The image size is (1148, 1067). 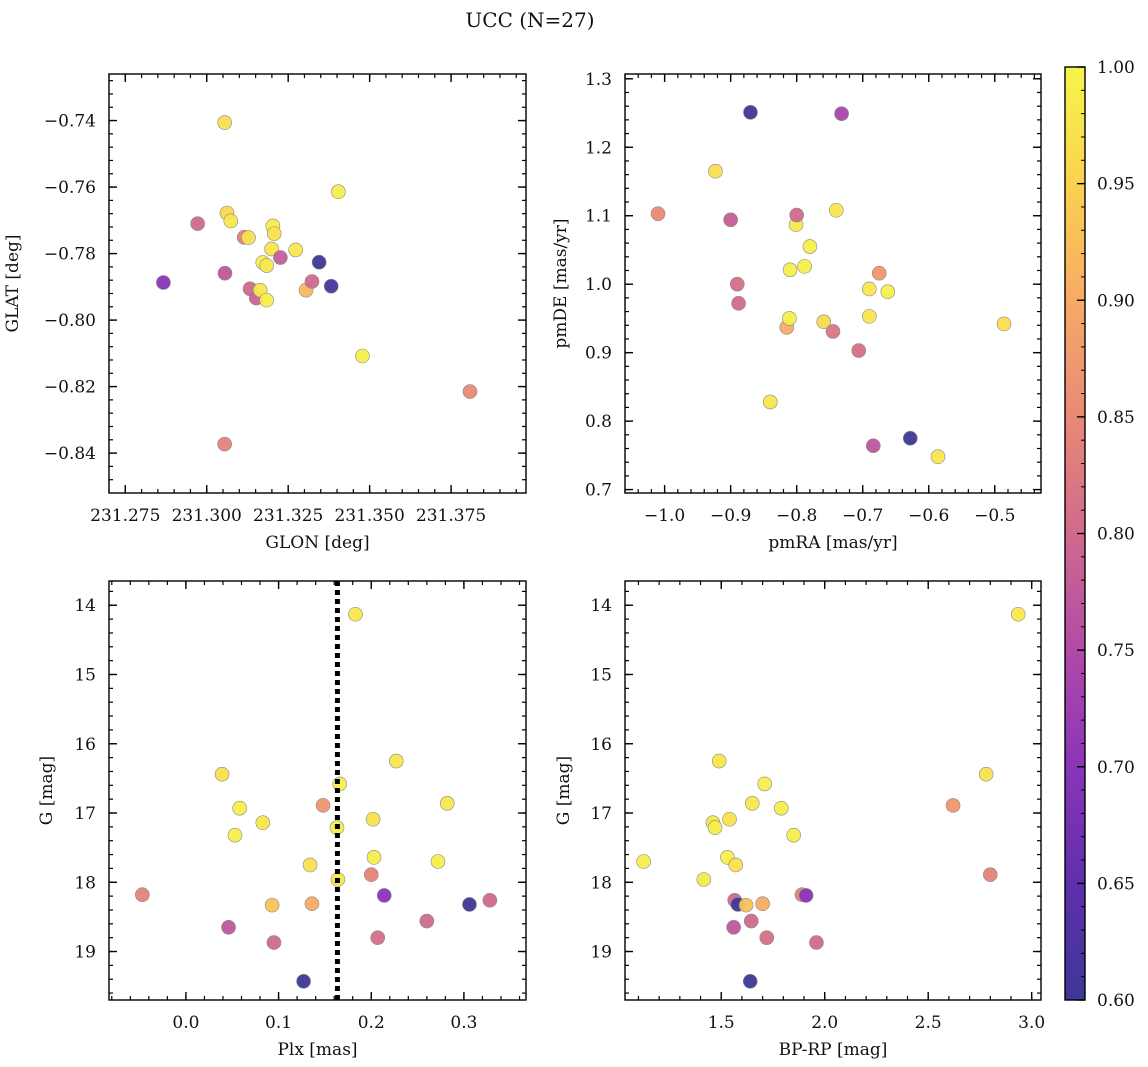 I want to click on colorbar-tick-label: 0.65, so click(x=1116, y=884).